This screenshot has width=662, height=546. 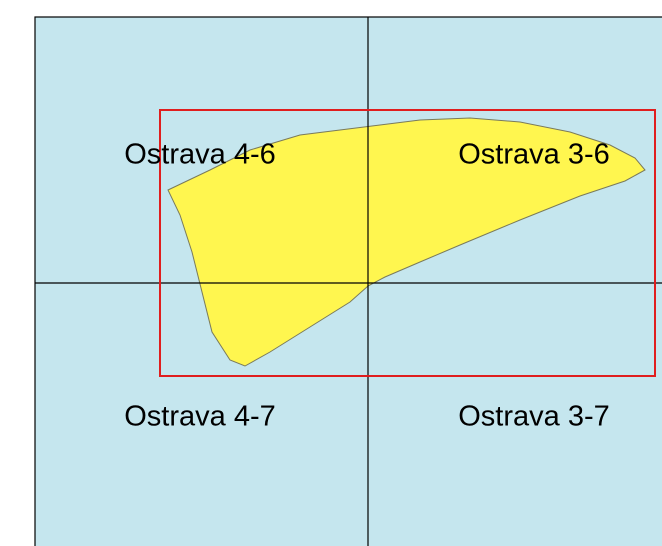 What do you see at coordinates (534, 155) in the screenshot?
I see `sheet-label: Ostrava 3-6` at bounding box center [534, 155].